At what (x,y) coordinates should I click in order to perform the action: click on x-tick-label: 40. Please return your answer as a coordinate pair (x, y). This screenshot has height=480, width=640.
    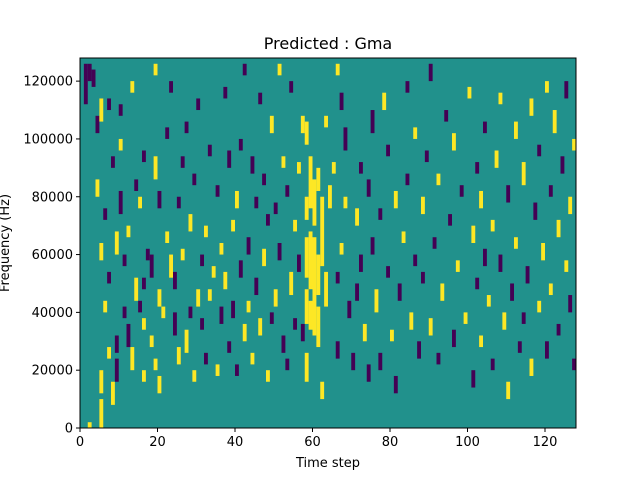
    Looking at the image, I should click on (235, 442).